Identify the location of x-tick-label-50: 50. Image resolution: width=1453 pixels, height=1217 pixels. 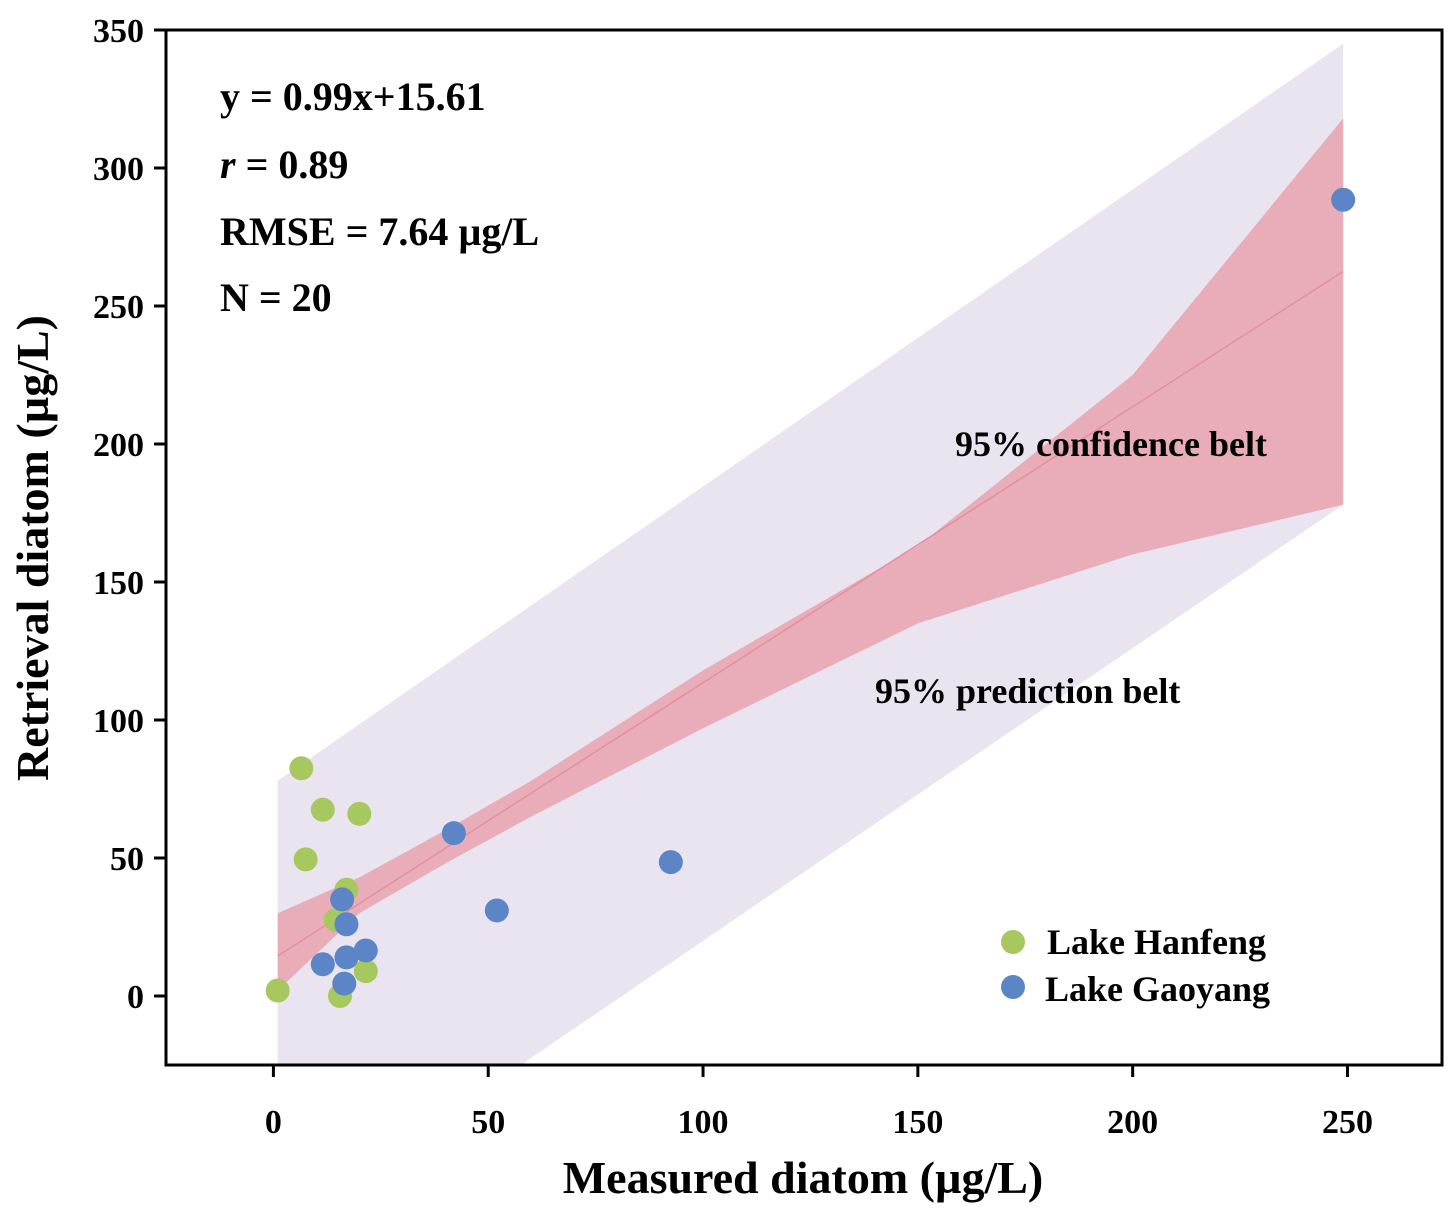
(488, 1122).